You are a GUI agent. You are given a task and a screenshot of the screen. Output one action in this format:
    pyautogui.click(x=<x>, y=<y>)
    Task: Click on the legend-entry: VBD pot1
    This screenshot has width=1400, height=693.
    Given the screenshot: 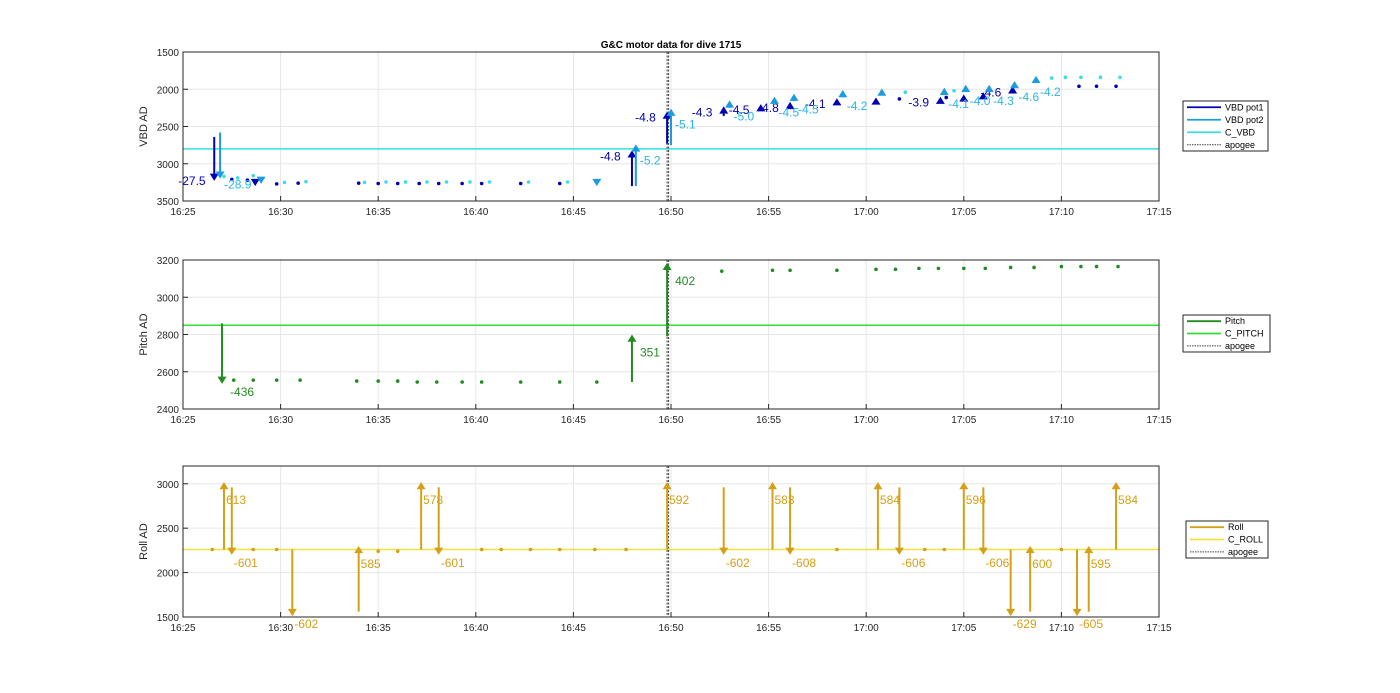 What is the action you would take?
    pyautogui.click(x=1244, y=107)
    